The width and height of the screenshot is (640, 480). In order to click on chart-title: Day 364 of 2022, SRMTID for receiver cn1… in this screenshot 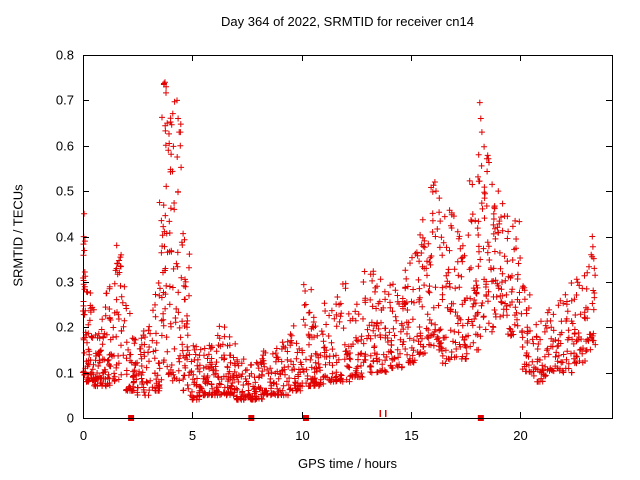, I will do `click(347, 21)`.